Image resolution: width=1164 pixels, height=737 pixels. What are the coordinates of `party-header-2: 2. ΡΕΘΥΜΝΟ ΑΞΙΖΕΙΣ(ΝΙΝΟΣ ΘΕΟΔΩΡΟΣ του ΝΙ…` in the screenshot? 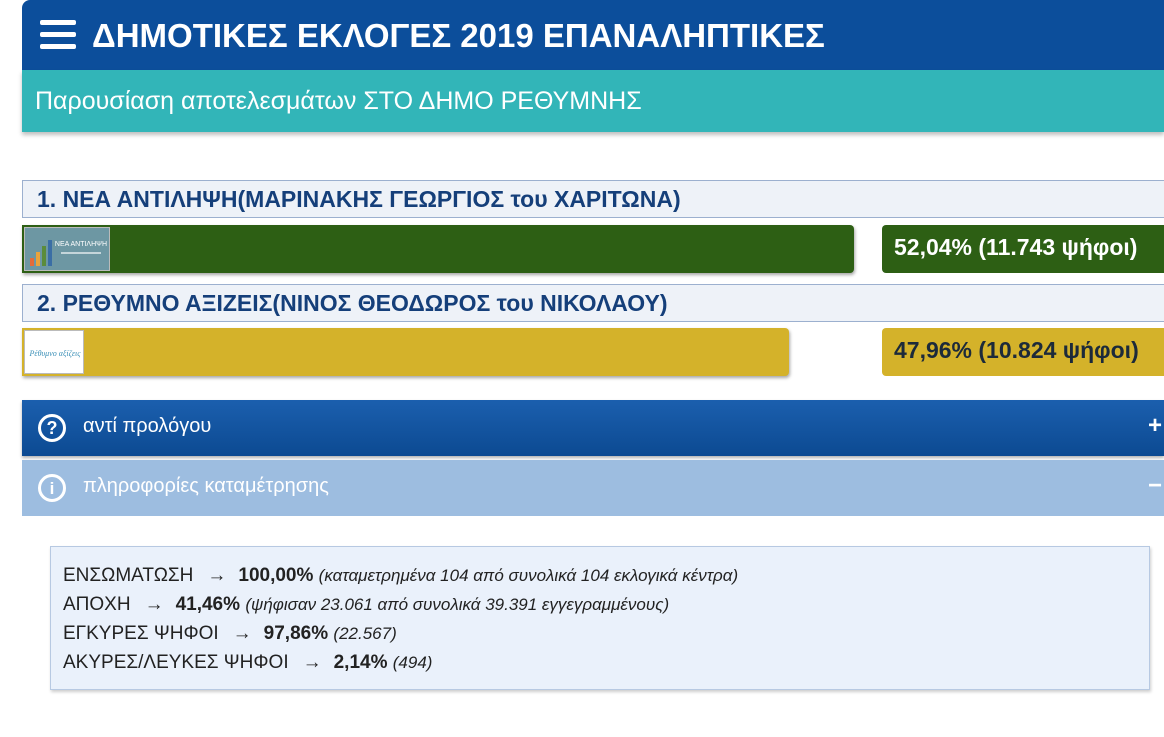 It's located at (593, 303).